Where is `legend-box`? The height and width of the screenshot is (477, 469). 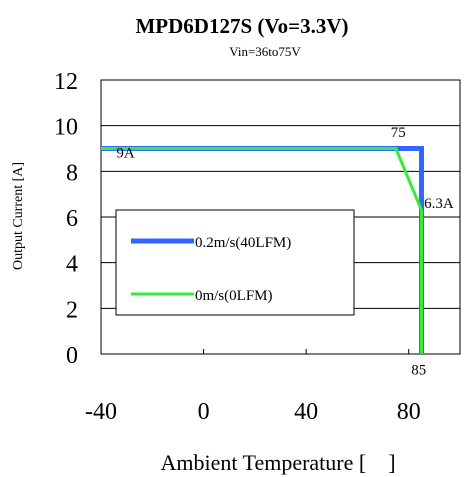
legend-box is located at coordinates (235, 262).